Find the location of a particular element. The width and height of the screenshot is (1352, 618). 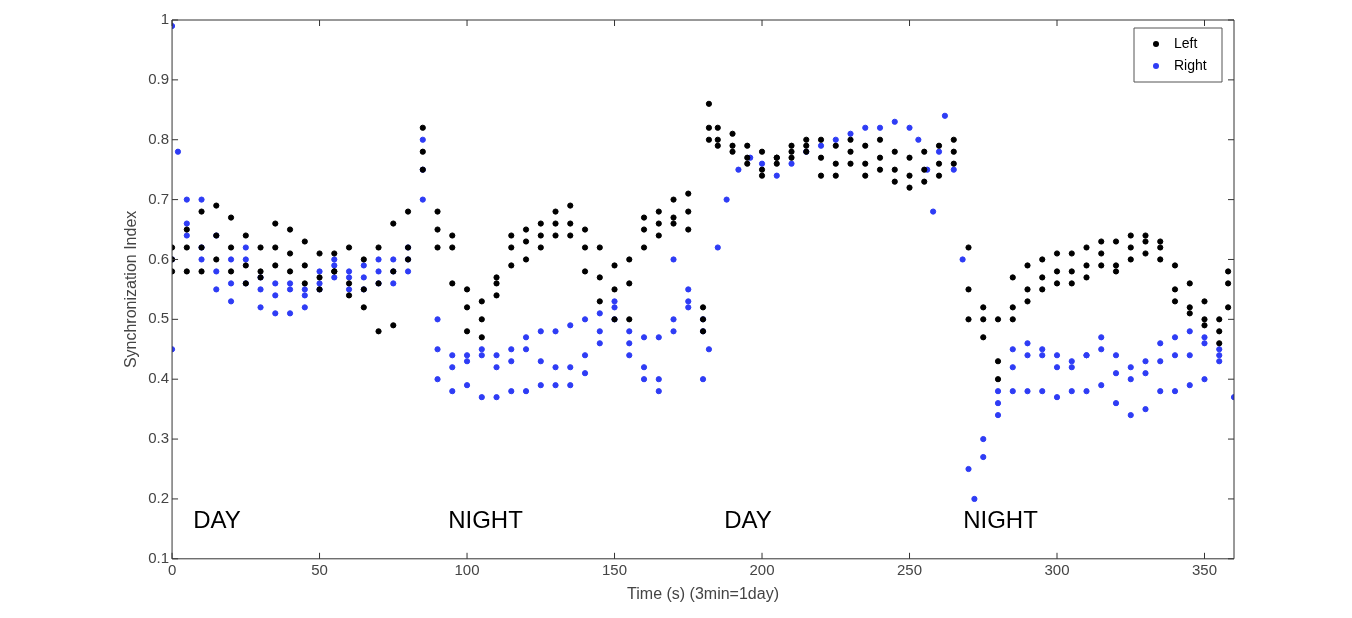

y-tick-label: 0.4 is located at coordinates (159, 378).